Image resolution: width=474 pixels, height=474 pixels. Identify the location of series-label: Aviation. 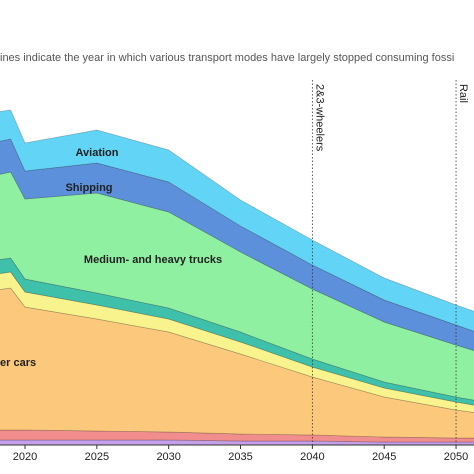
(97, 153).